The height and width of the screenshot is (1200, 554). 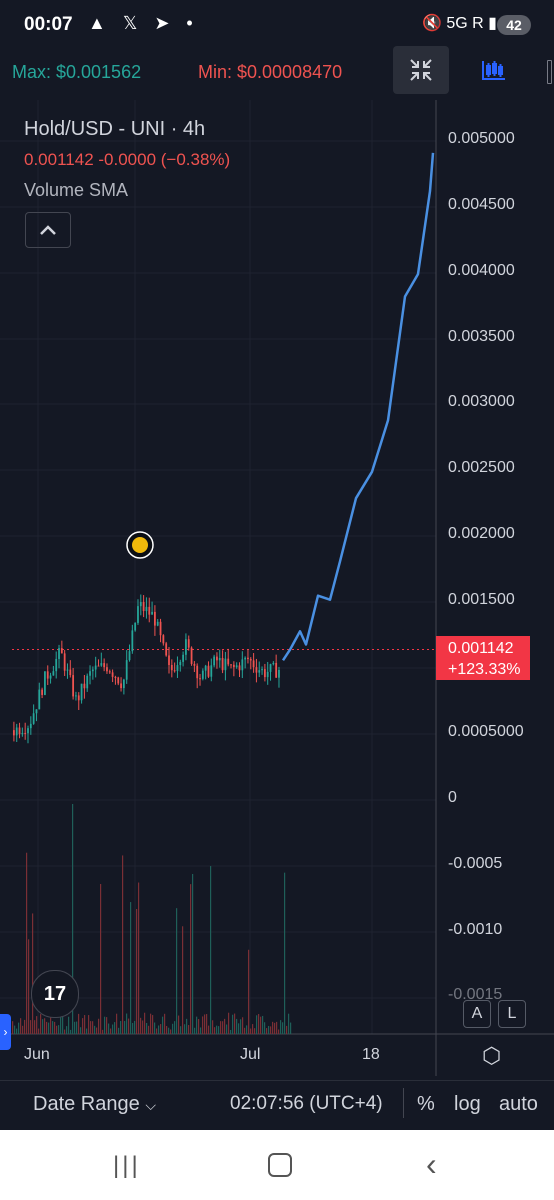 What do you see at coordinates (5, 1032) in the screenshot?
I see `left-panel-toggle: ›` at bounding box center [5, 1032].